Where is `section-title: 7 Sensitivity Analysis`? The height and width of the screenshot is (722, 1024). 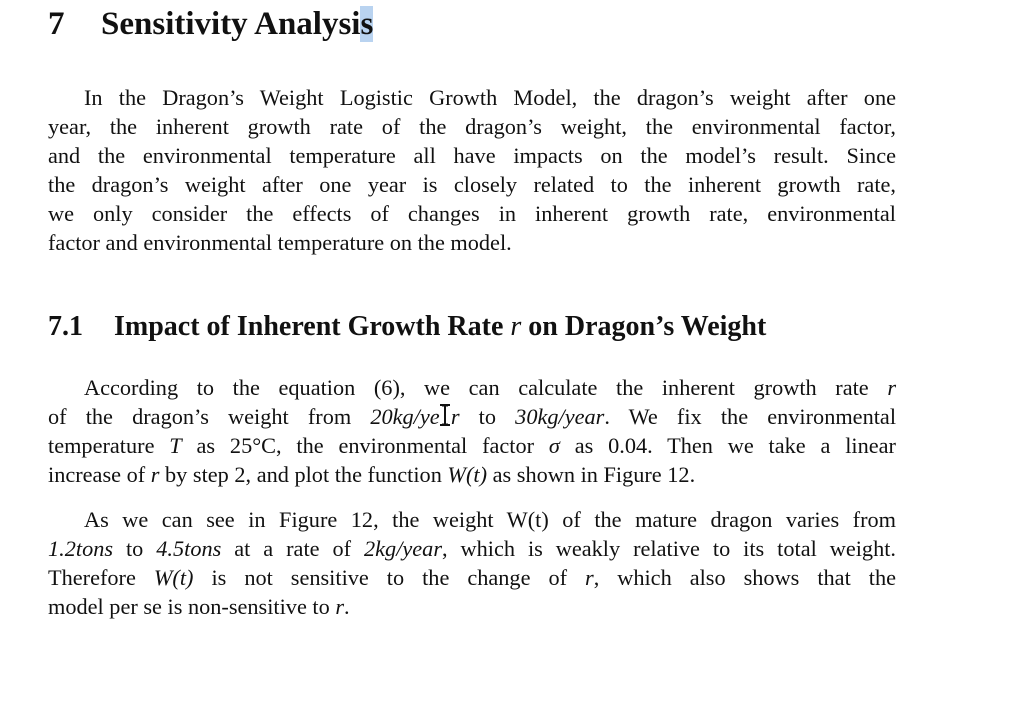 section-title: 7 Sensitivity Analysis is located at coordinates (211, 24).